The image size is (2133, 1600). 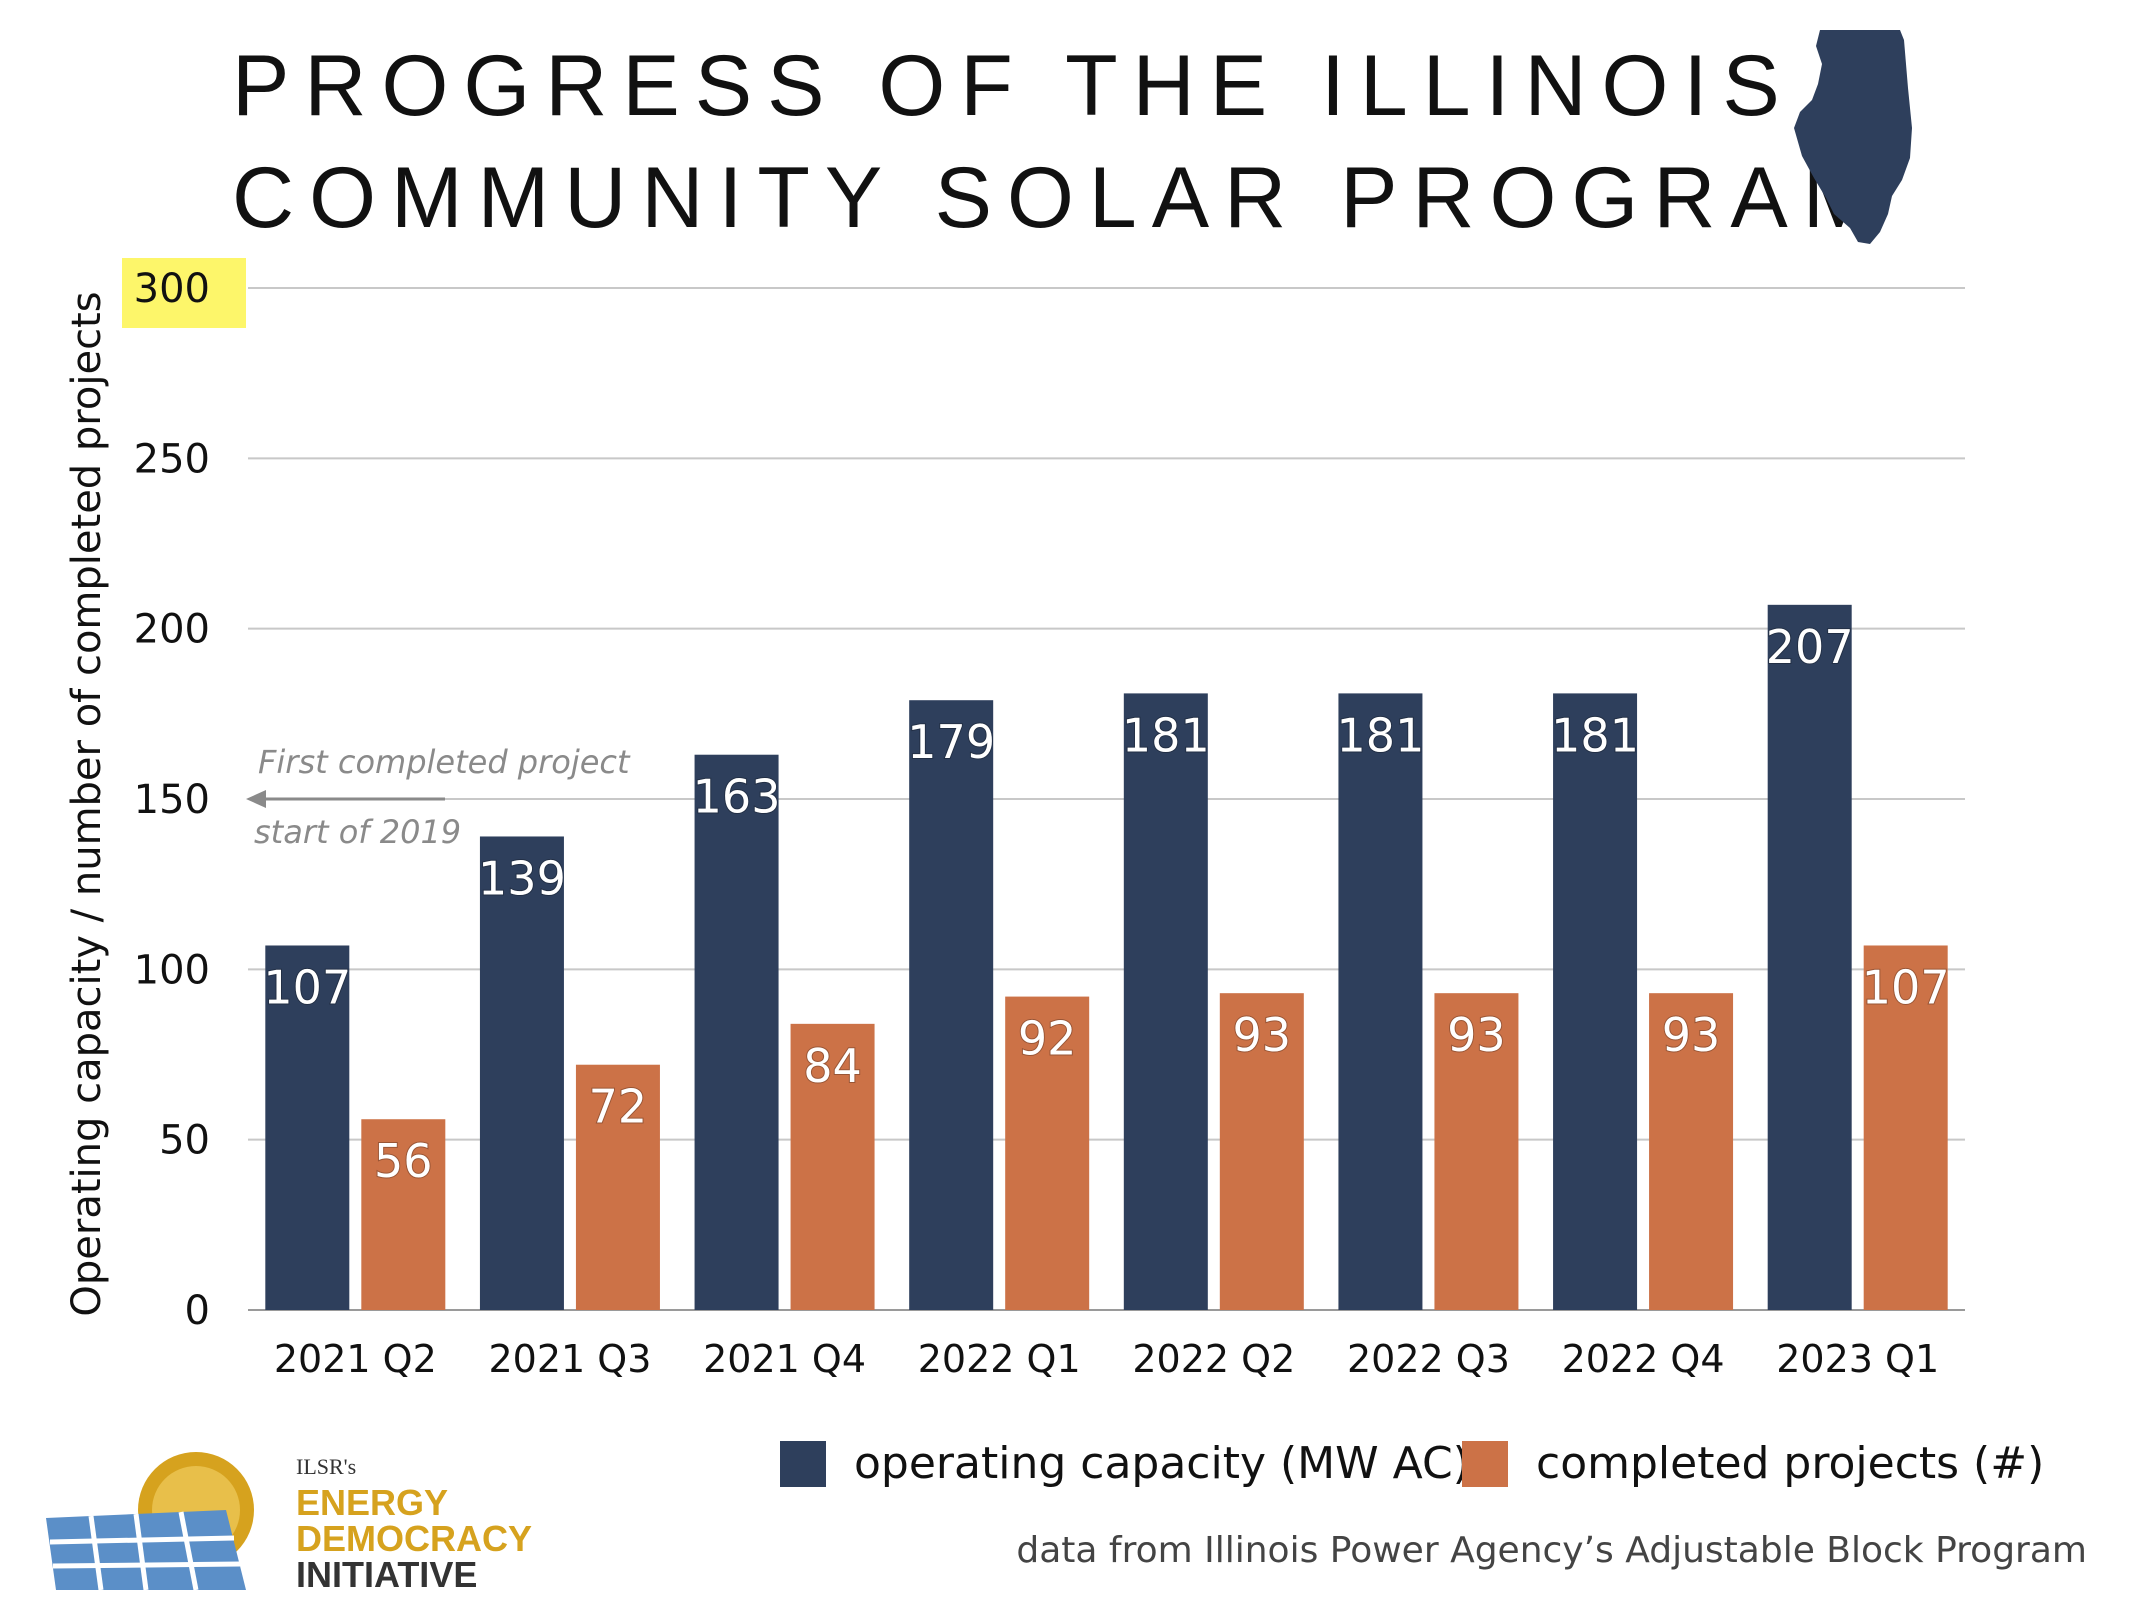 I want to click on energy-democracy-logo: ILSR's ENERGY DEMOCRACY INITIATIVE, so click(x=289, y=1517).